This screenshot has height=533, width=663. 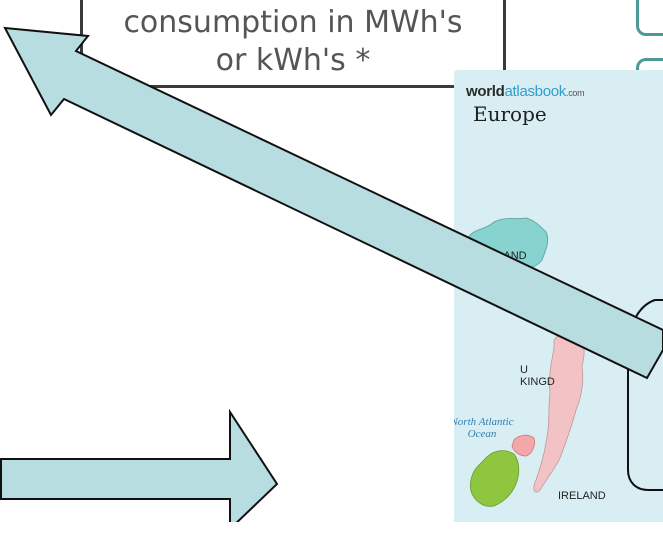 I want to click on brand-bold: world, so click(x=485, y=91).